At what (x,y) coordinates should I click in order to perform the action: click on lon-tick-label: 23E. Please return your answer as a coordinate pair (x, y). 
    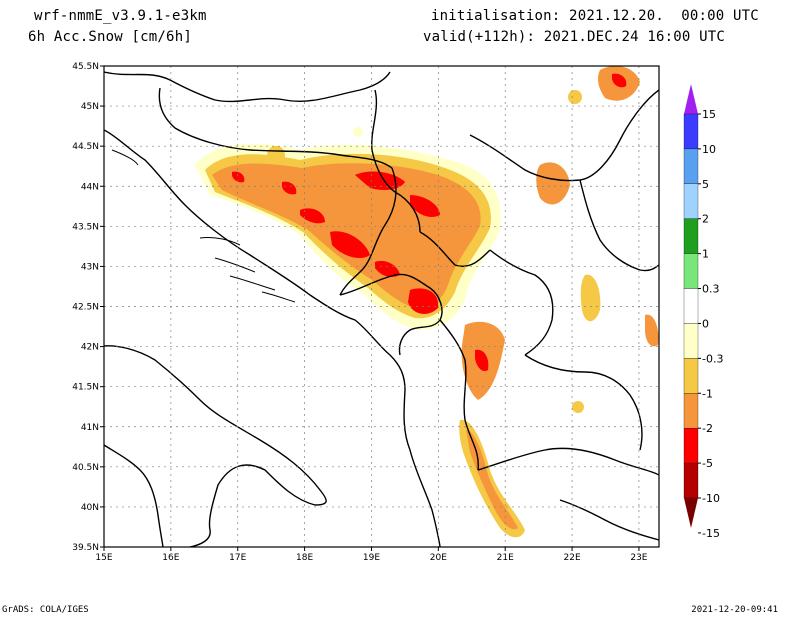
    Looking at the image, I should click on (638, 558).